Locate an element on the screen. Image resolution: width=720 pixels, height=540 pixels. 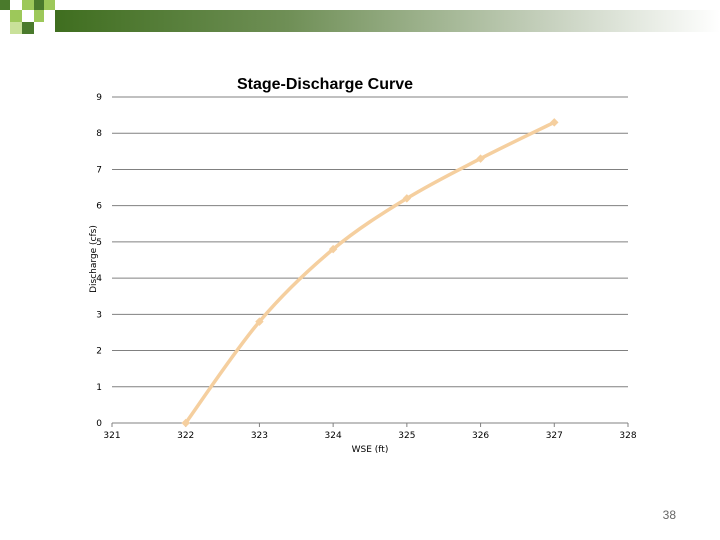
x-tick-label: 324 is located at coordinates (333, 436).